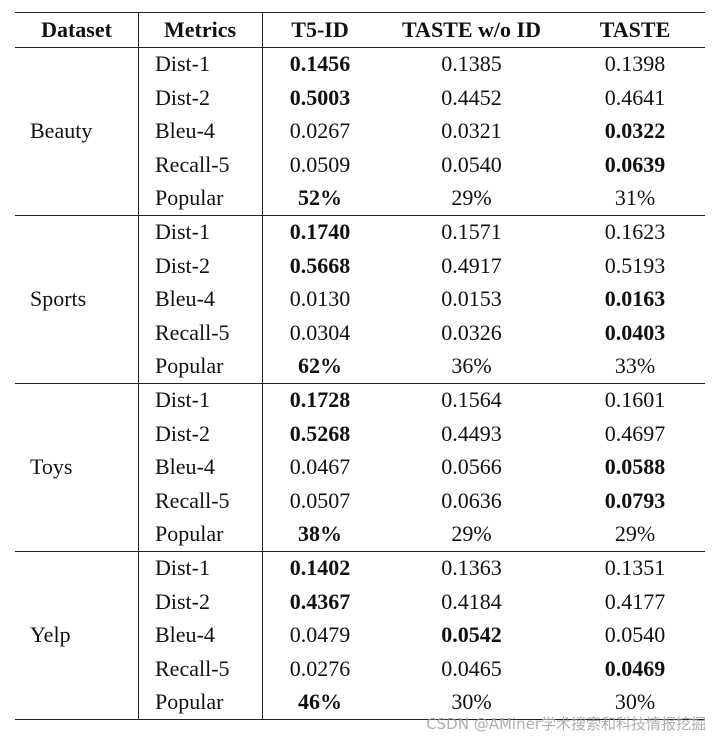 This screenshot has width=720, height=738. Describe the element at coordinates (635, 299) in the screenshot. I see `value-cell: 0.0163` at that location.